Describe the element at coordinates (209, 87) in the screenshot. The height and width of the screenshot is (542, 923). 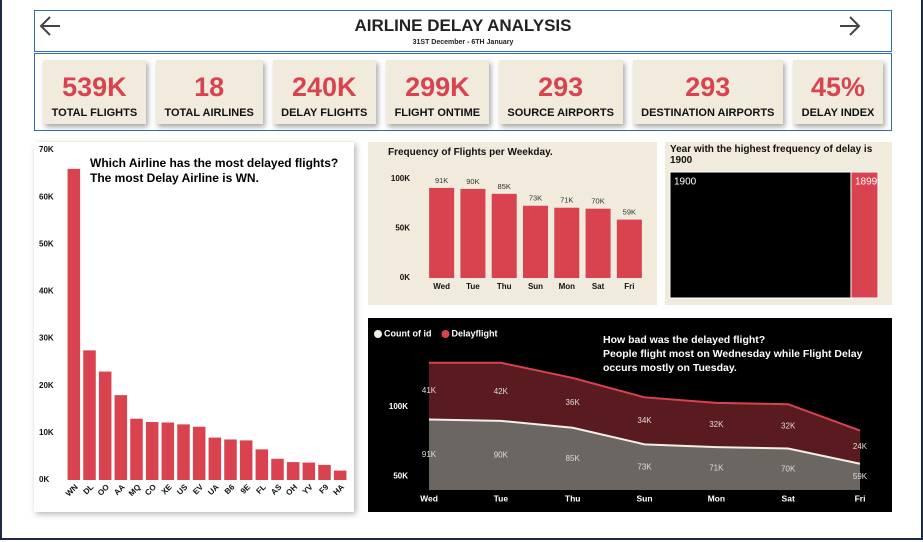
I see `kpi-value: 18` at that location.